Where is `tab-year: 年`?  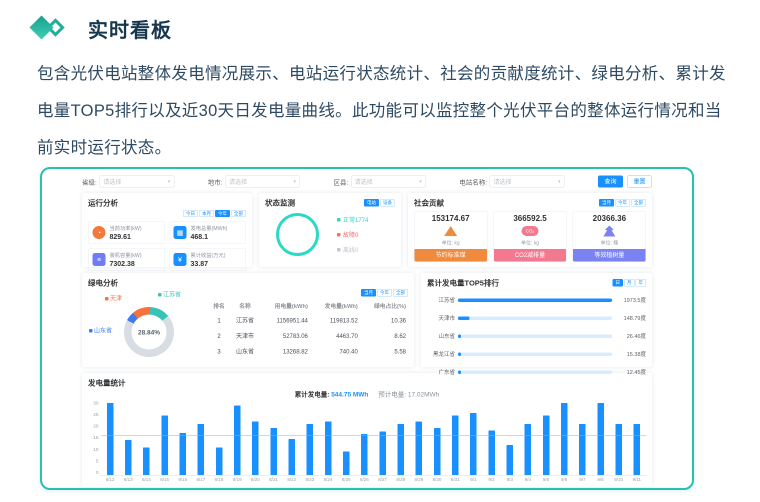 tab-year: 年 is located at coordinates (640, 283).